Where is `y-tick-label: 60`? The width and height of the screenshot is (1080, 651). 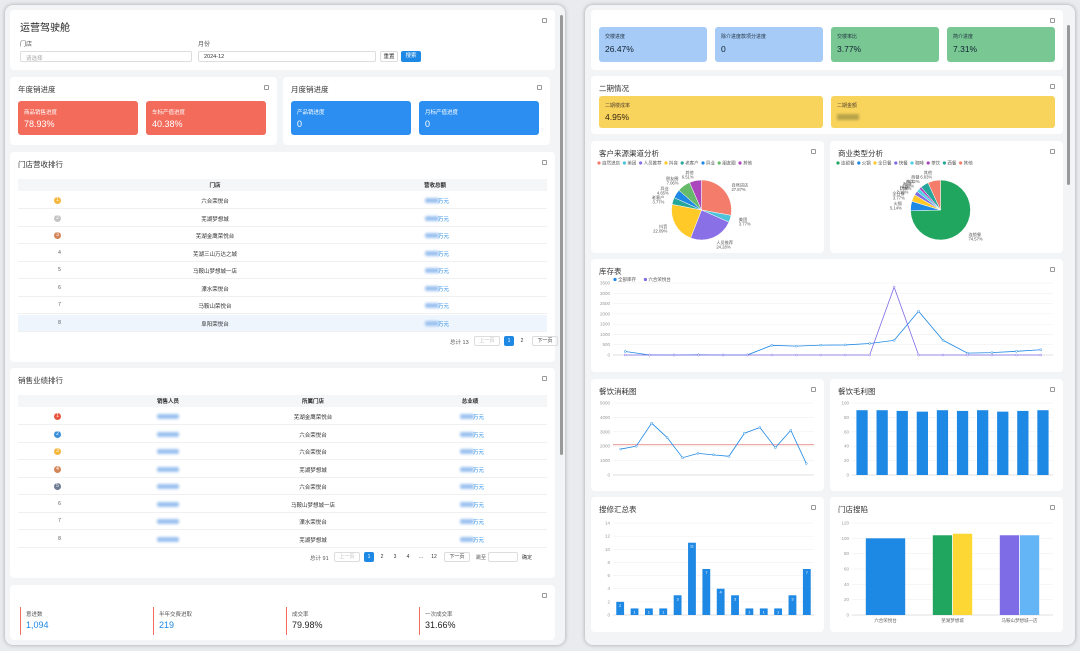 y-tick-label: 60 is located at coordinates (847, 569).